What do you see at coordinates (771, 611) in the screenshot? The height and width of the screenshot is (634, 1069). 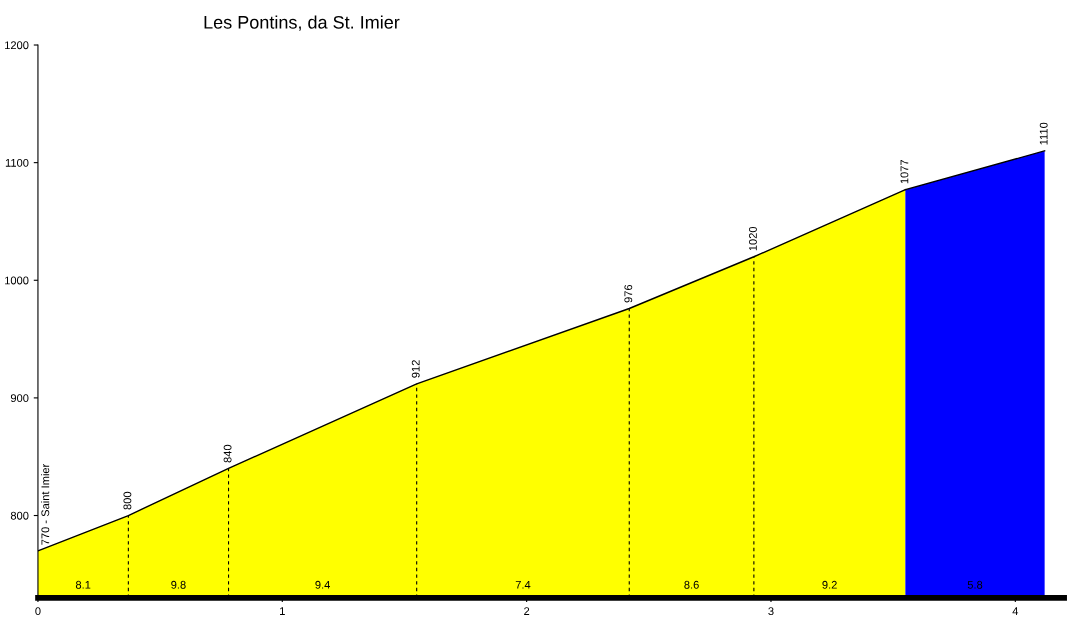 I see `x-tick-label: 3` at bounding box center [771, 611].